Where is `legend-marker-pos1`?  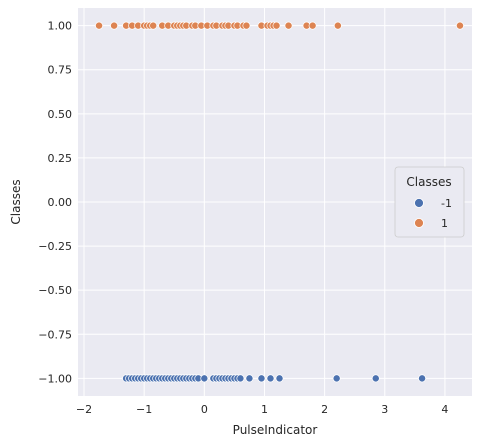 legend-marker-pos1 is located at coordinates (419, 223).